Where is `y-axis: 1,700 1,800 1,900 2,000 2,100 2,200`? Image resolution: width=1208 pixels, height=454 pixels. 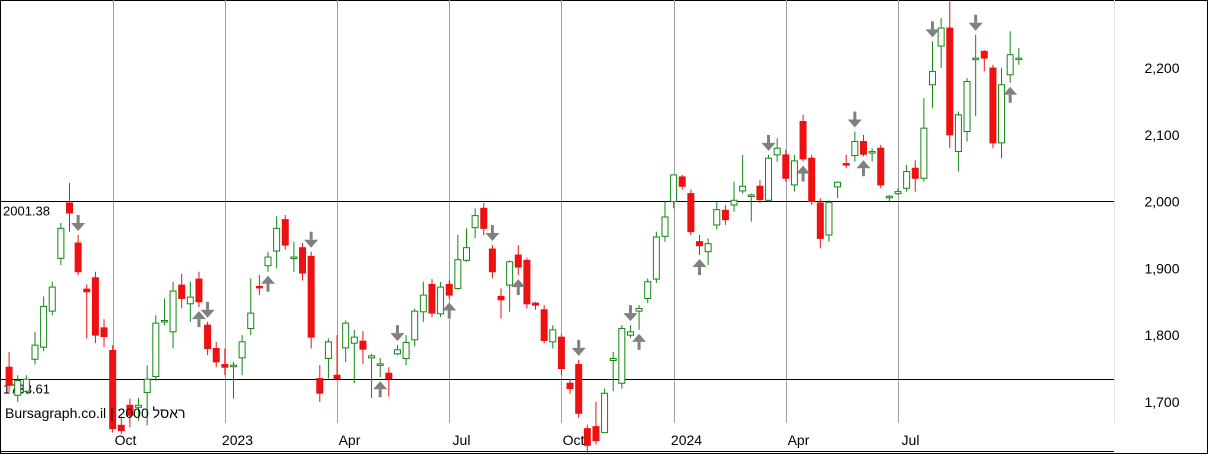 y-axis: 1,700 1,800 1,900 2,000 2,100 2,200 is located at coordinates (1161, 235).